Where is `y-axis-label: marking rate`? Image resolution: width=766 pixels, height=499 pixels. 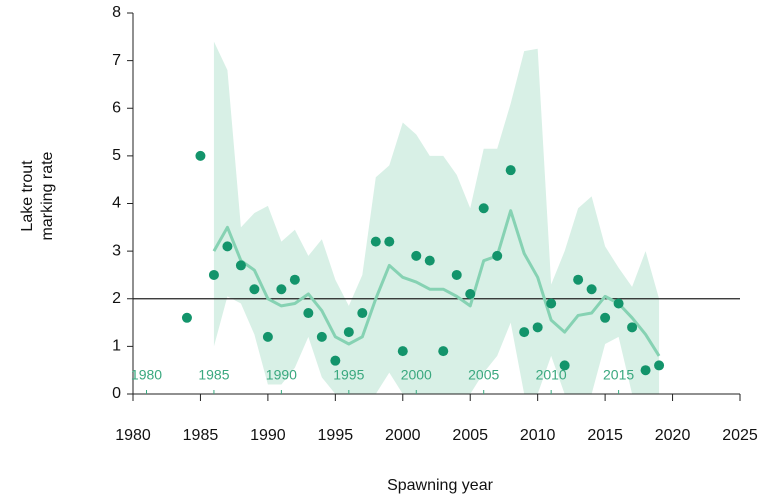 y-axis-label: marking rate is located at coordinates (47, 195).